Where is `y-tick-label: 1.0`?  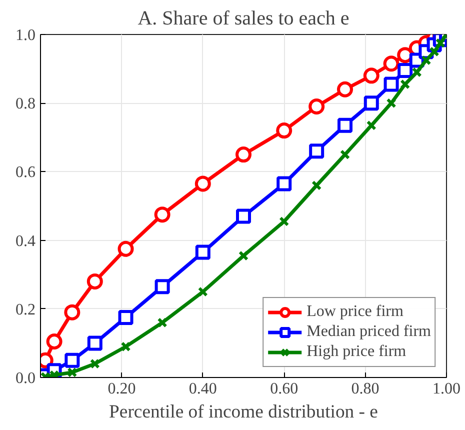
y-tick-label: 1.0 is located at coordinates (26, 35).